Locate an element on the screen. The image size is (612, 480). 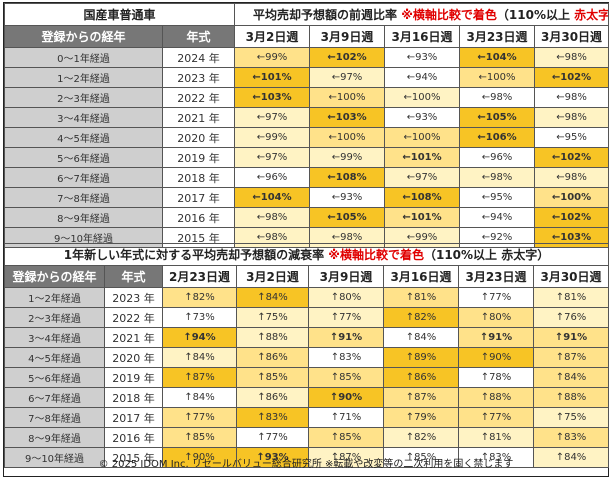
ratio-cell: ↑73% is located at coordinates (199, 317).